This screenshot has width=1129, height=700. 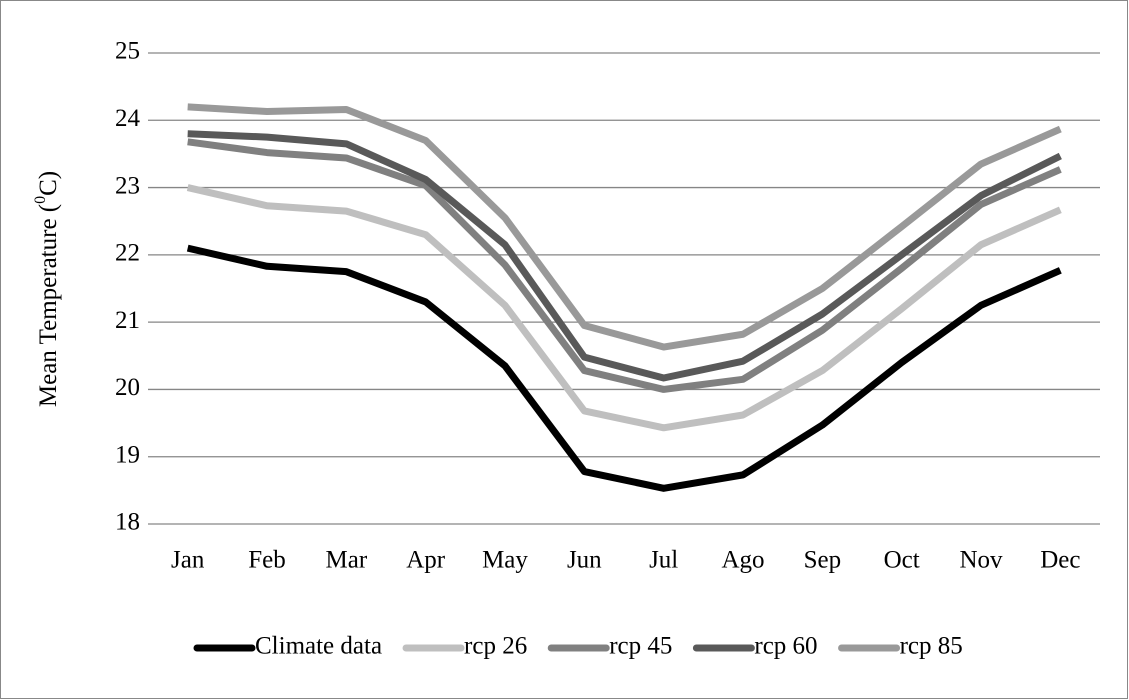 I want to click on y-label-text: C), so click(x=48, y=183).